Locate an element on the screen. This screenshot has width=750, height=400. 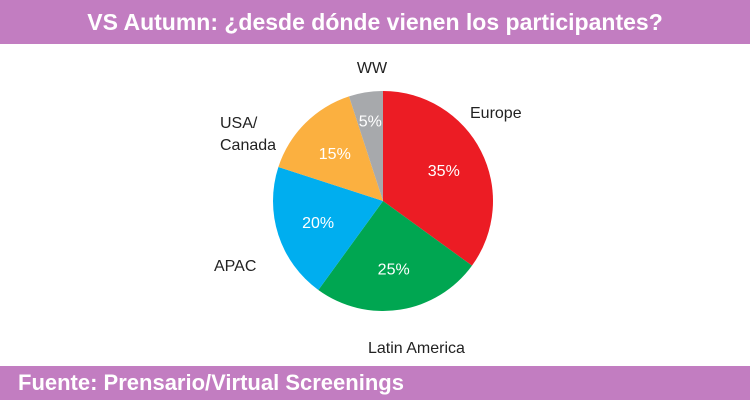
pie-slice-europe is located at coordinates (438, 178).